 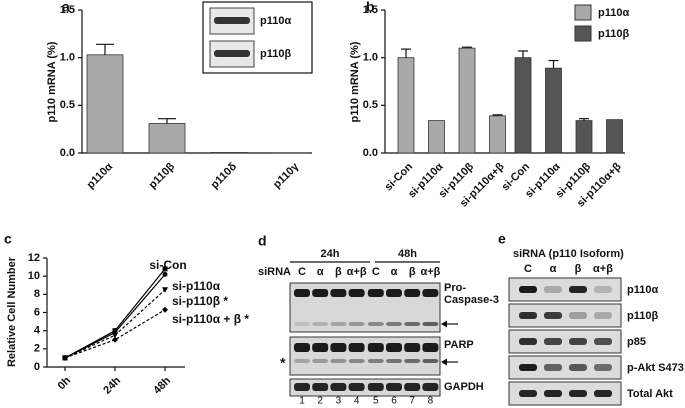 What do you see at coordinates (162, 386) in the screenshot?
I see `x-tick-label: 48h` at bounding box center [162, 386].